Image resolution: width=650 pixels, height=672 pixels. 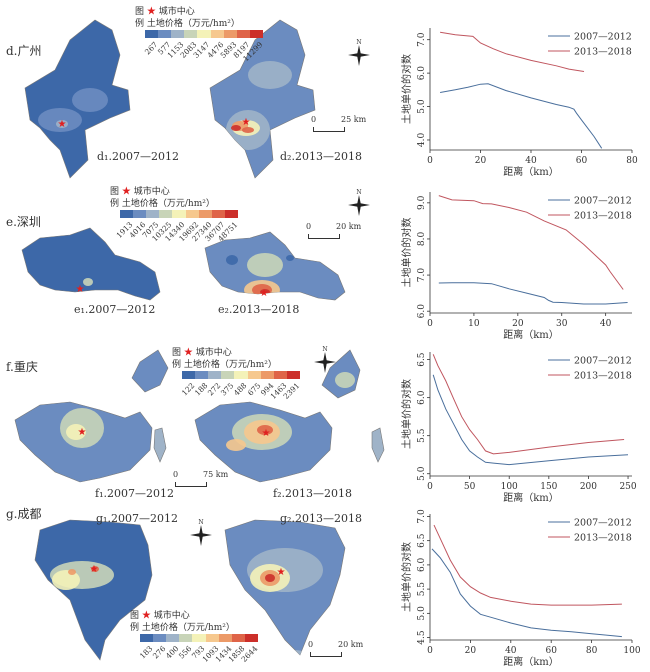 I want to click on subtitle-f2: f₂.2013—2018, so click(x=312, y=493).